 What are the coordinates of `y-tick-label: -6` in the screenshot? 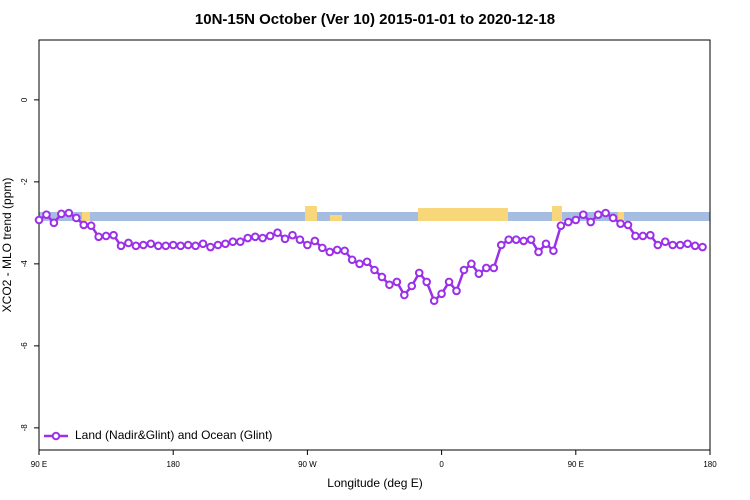 It's located at (24, 346).